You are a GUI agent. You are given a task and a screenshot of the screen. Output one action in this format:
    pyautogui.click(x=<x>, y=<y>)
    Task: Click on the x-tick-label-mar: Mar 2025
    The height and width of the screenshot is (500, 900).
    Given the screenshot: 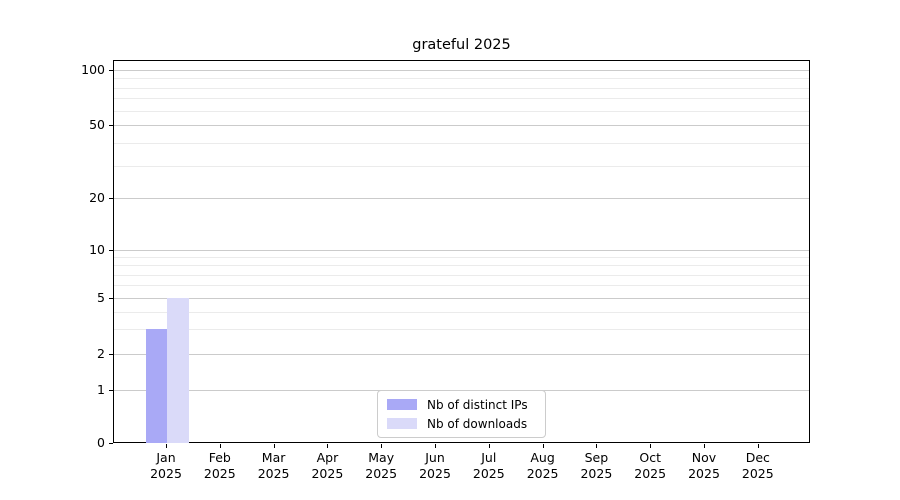 What is the action you would take?
    pyautogui.click(x=274, y=465)
    